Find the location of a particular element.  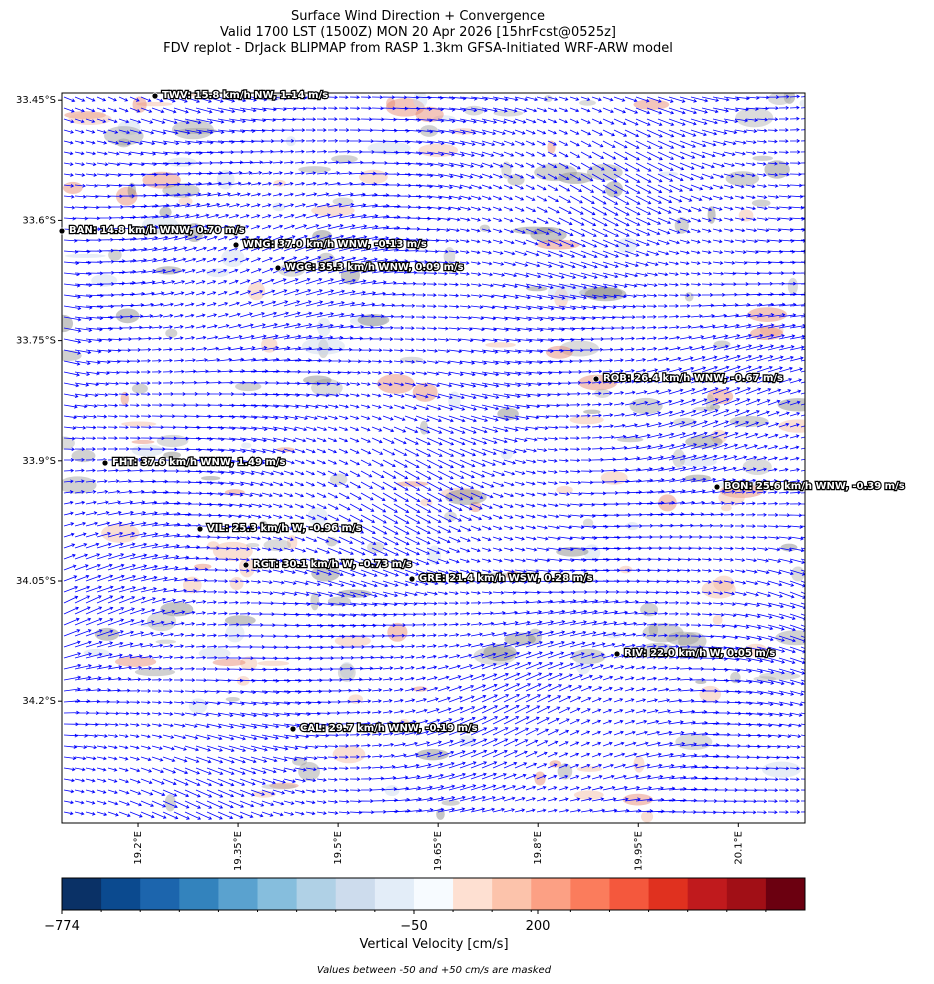

colorbar-tick-label: 200 is located at coordinates (538, 926).